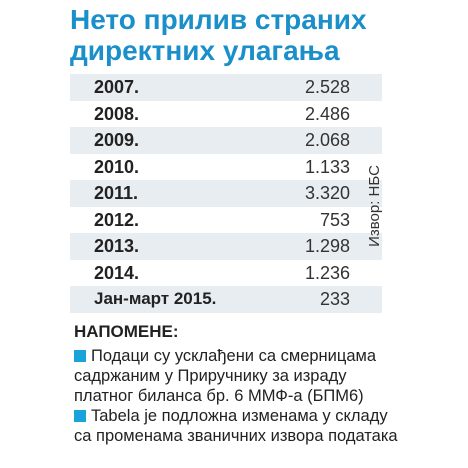  What do you see at coordinates (117, 87) in the screenshot?
I see `row-label: 2007.` at bounding box center [117, 87].